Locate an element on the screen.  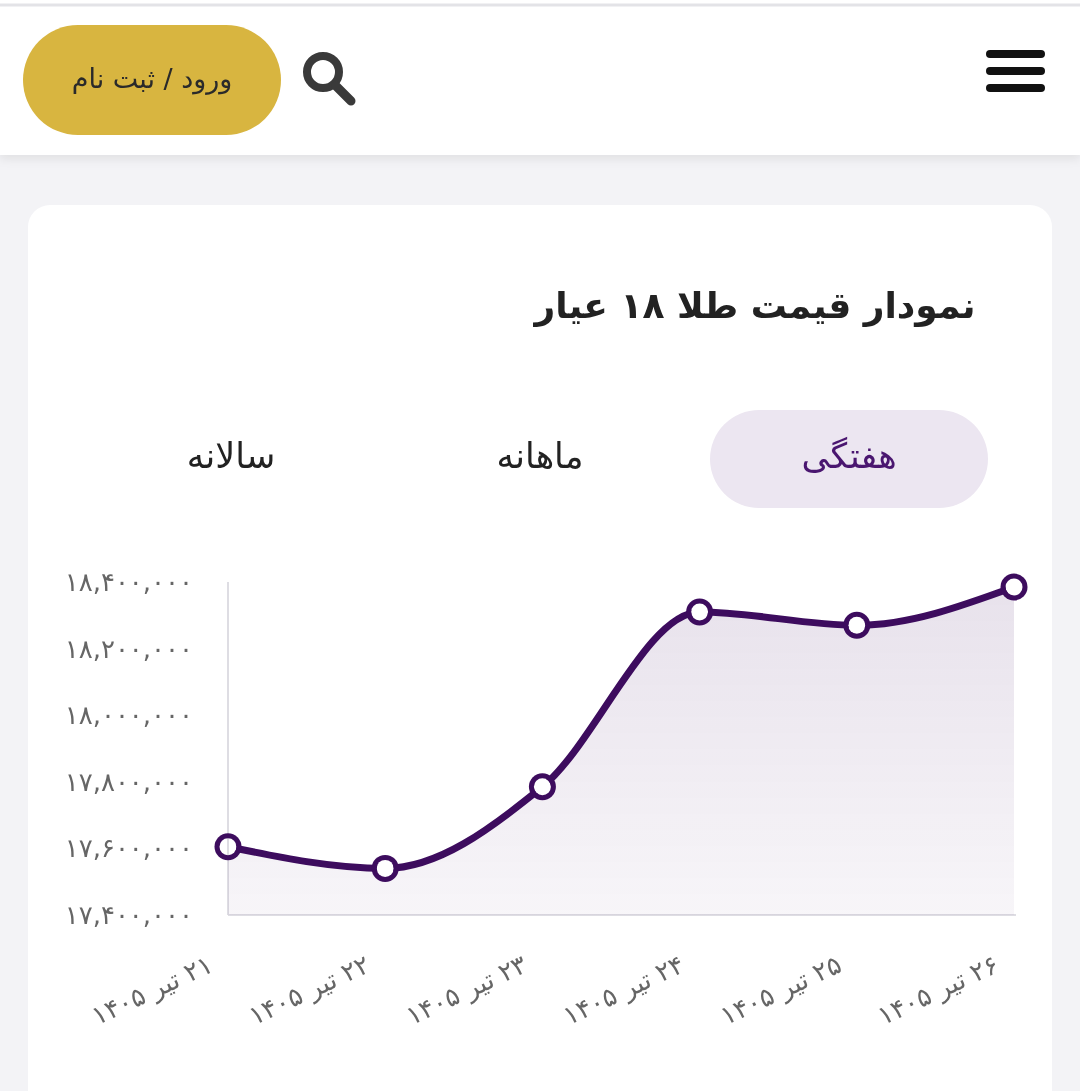
y-tick-label: ۱۸,۴۰۰,۰۰۰ is located at coordinates (128, 582).